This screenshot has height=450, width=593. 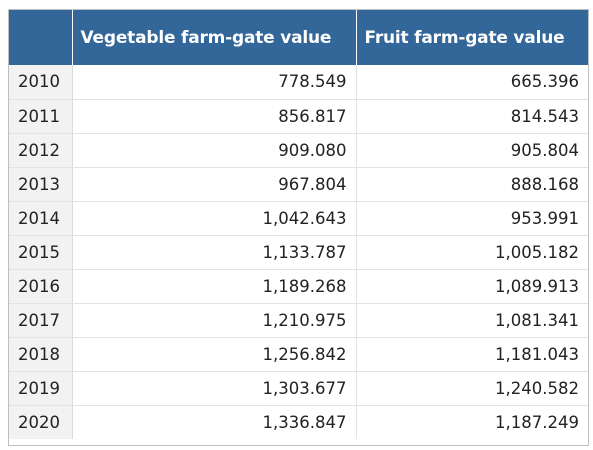 What do you see at coordinates (214, 37) in the screenshot?
I see `header-vegetable: Vegetable farm-gate value` at bounding box center [214, 37].